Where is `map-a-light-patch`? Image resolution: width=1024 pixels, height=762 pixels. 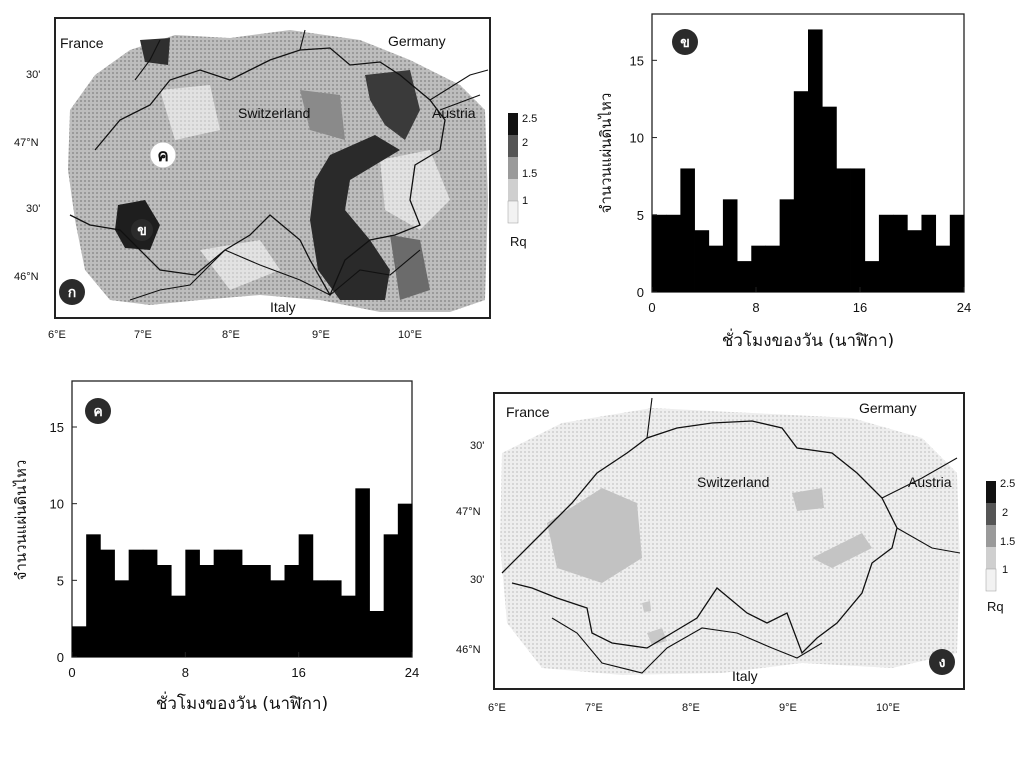 map-a-light-patch is located at coordinates (190, 112).